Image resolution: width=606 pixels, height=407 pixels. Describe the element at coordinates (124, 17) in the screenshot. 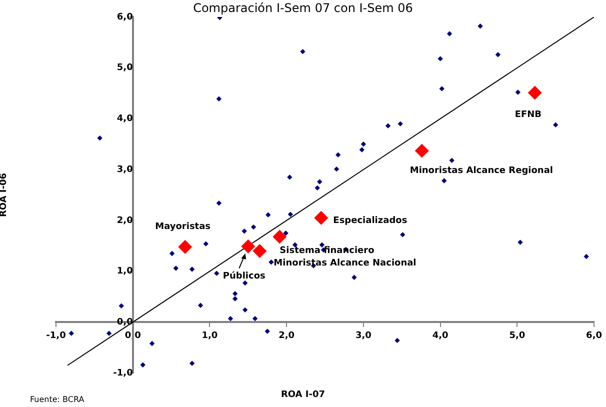

I see `y-tick-label: 6,0` at that location.